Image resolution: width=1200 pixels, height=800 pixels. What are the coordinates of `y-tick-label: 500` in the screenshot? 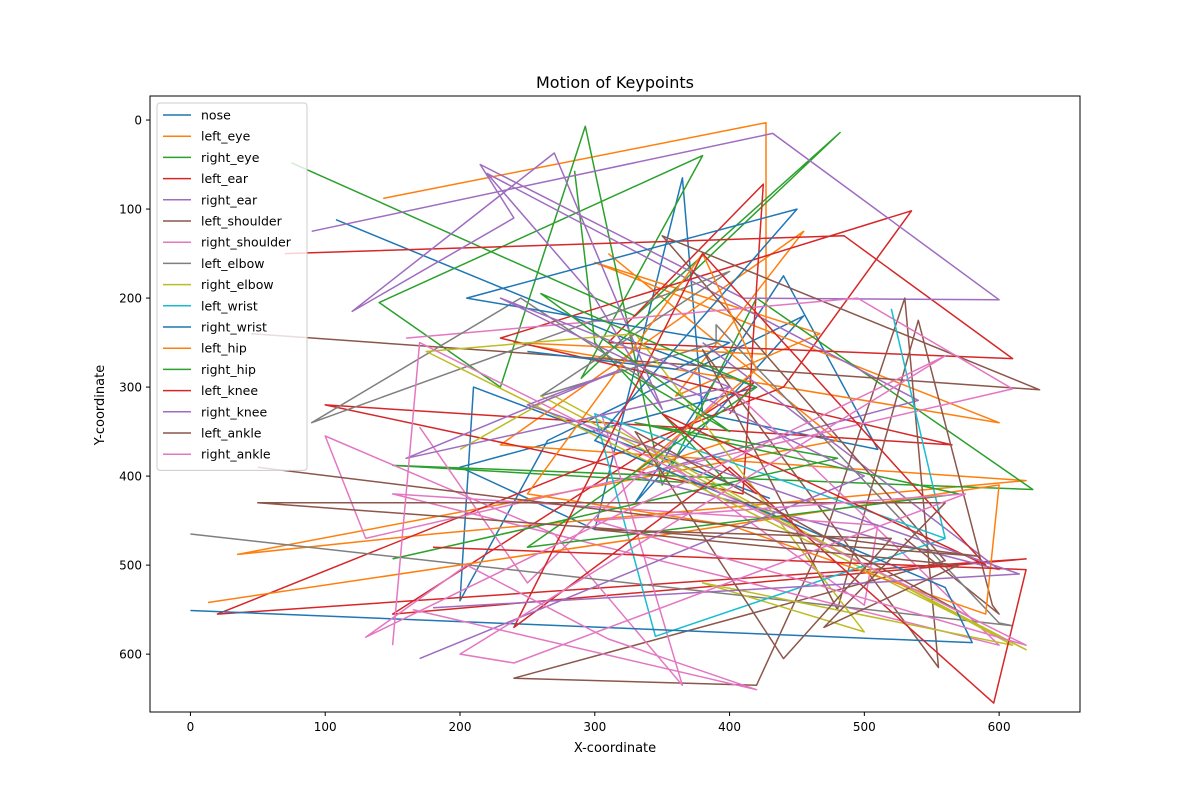 It's located at (130, 566).